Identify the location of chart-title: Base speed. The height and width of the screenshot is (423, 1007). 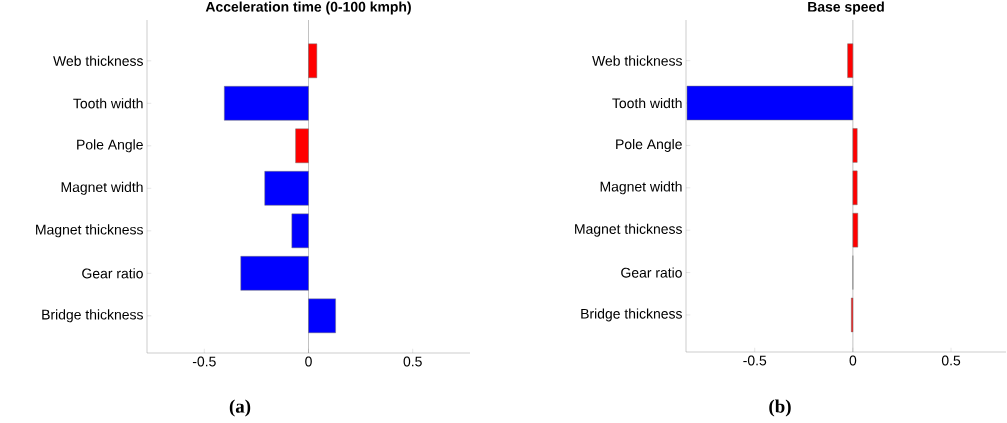
(846, 8).